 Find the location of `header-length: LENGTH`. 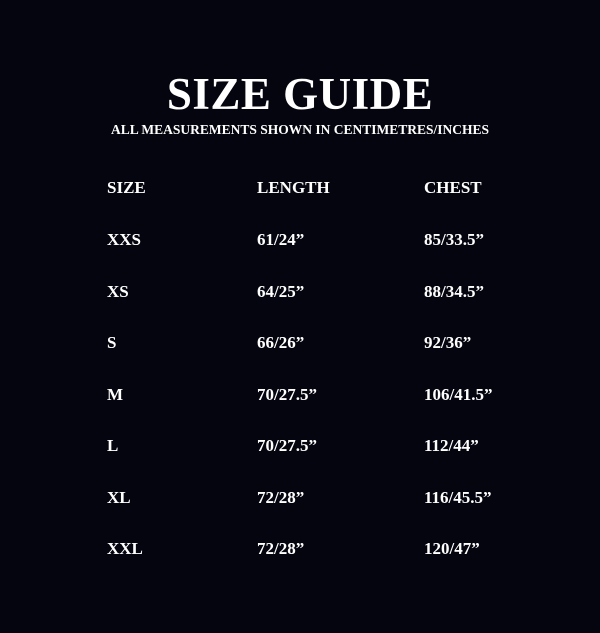

header-length: LENGTH is located at coordinates (293, 187).